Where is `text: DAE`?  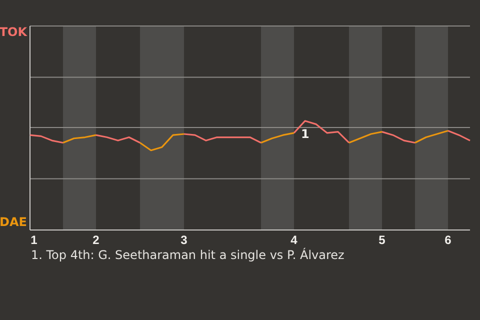
text: DAE is located at coordinates (13, 222).